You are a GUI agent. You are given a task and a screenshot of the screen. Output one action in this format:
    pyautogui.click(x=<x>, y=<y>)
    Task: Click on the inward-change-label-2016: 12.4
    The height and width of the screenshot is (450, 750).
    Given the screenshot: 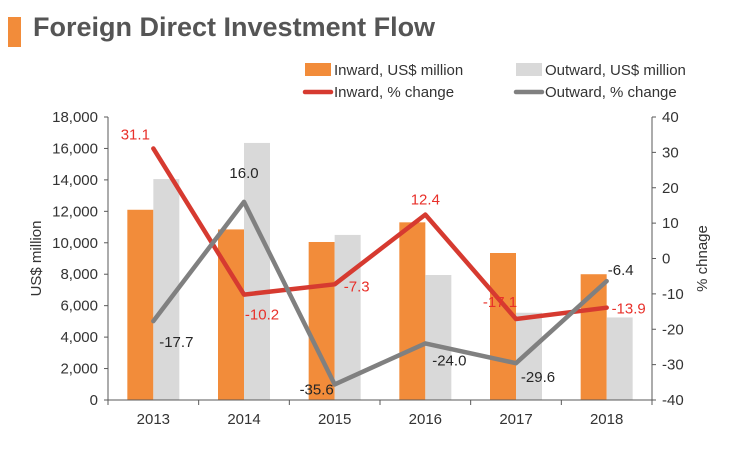 What is the action you would take?
    pyautogui.click(x=425, y=200)
    